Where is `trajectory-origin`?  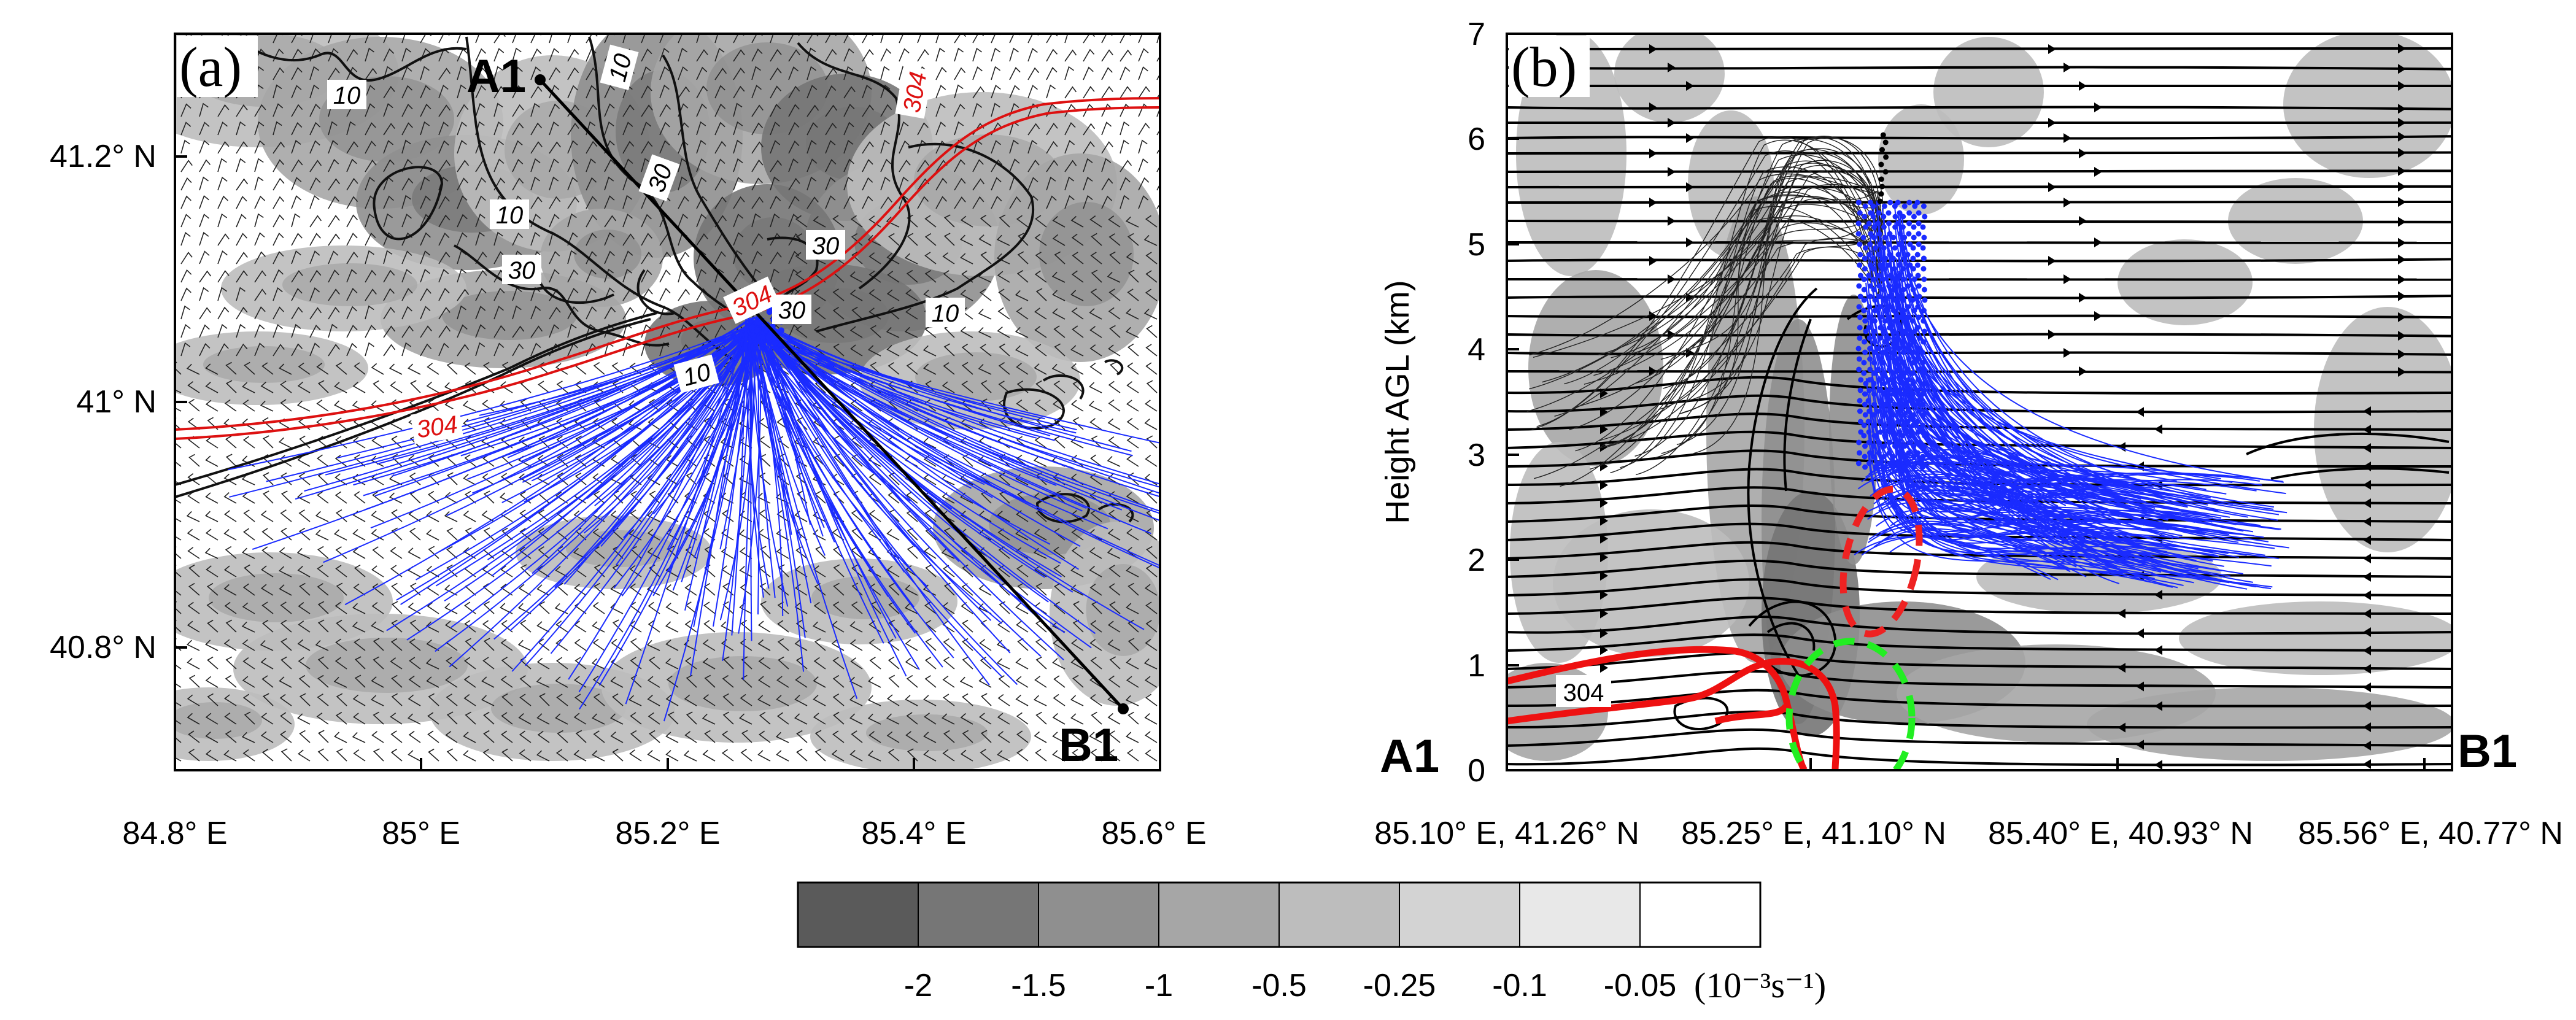 trajectory-origin is located at coordinates (775, 342).